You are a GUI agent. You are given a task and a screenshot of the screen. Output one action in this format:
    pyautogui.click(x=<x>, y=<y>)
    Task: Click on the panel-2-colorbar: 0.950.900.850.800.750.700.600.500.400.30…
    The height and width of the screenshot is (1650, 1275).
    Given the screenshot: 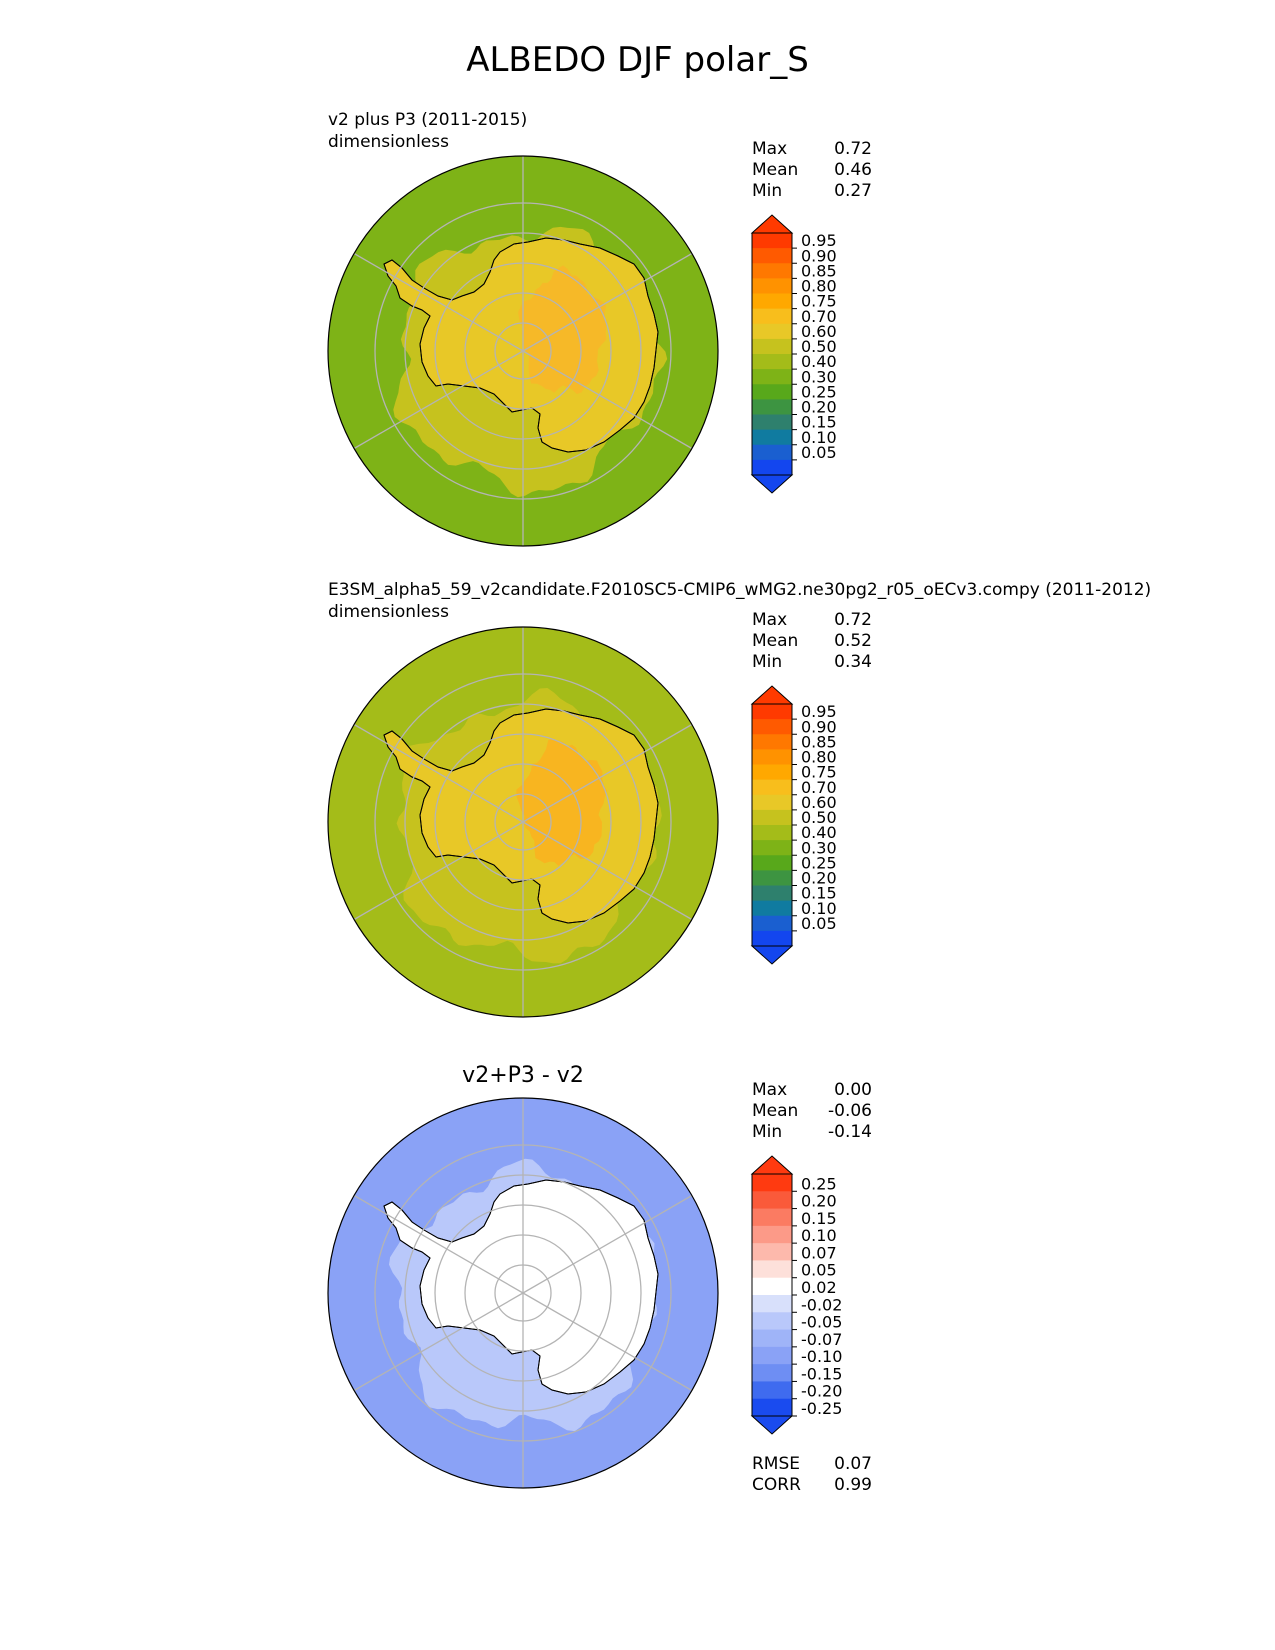 What is the action you would take?
    pyautogui.click(x=793, y=825)
    